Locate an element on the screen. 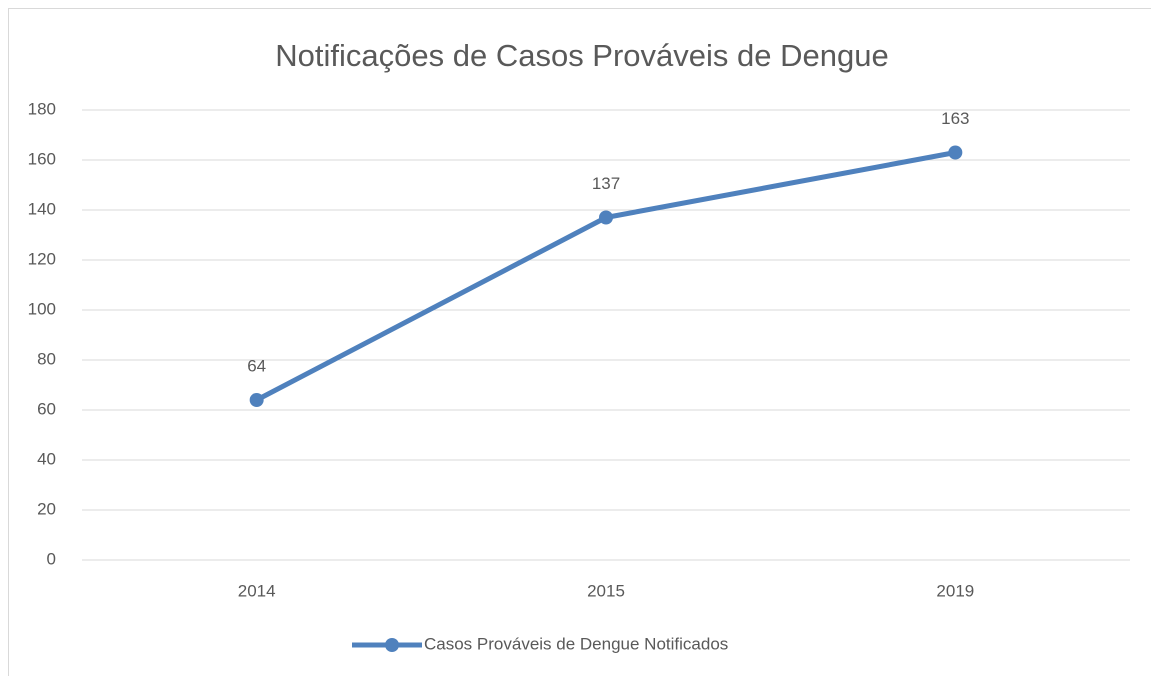  y-tick-label: 180 is located at coordinates (42, 108).